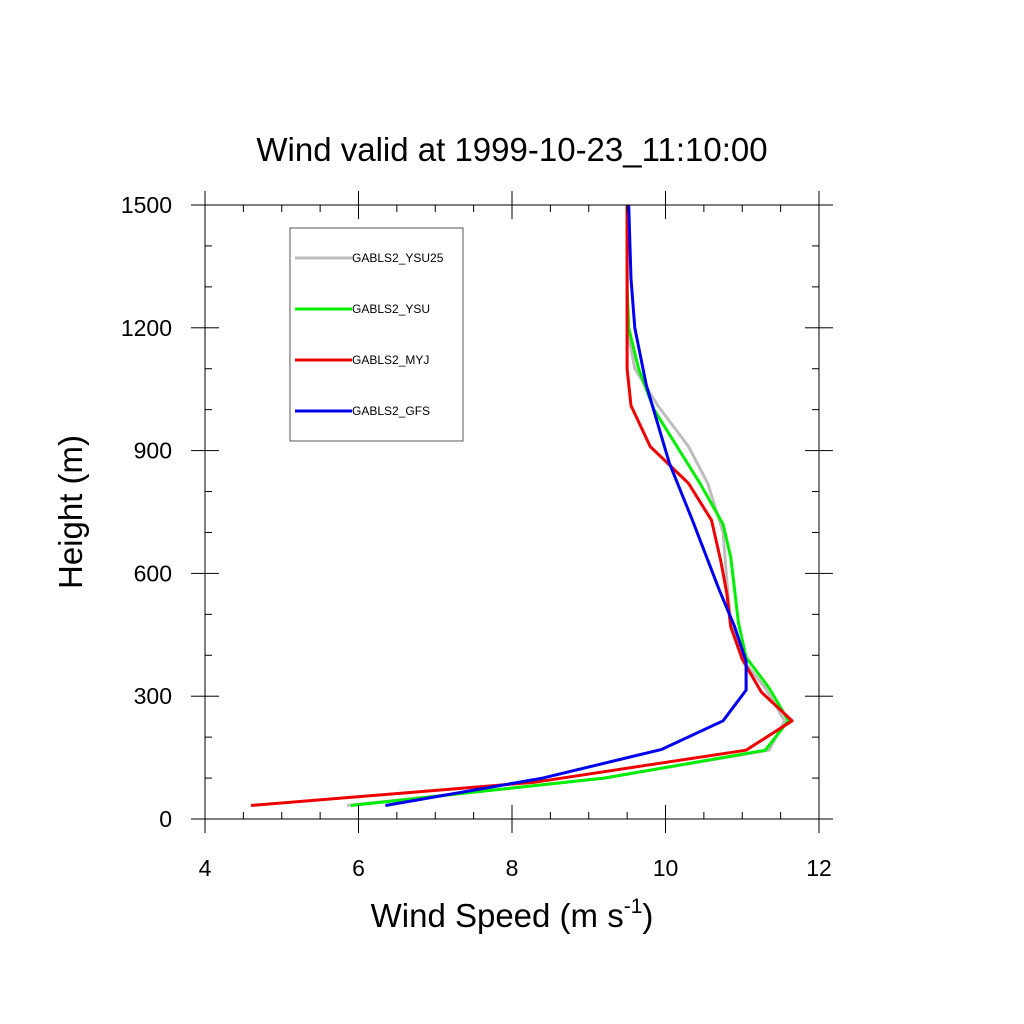 The height and width of the screenshot is (1024, 1024). What do you see at coordinates (391, 309) in the screenshot?
I see `legend-label-gabls2_ysu: GABLS2_YSU` at bounding box center [391, 309].